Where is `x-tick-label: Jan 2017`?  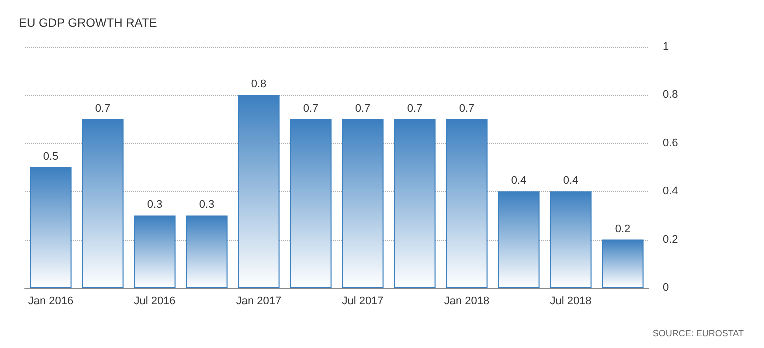 x-tick-label: Jan 2017 is located at coordinates (259, 302).